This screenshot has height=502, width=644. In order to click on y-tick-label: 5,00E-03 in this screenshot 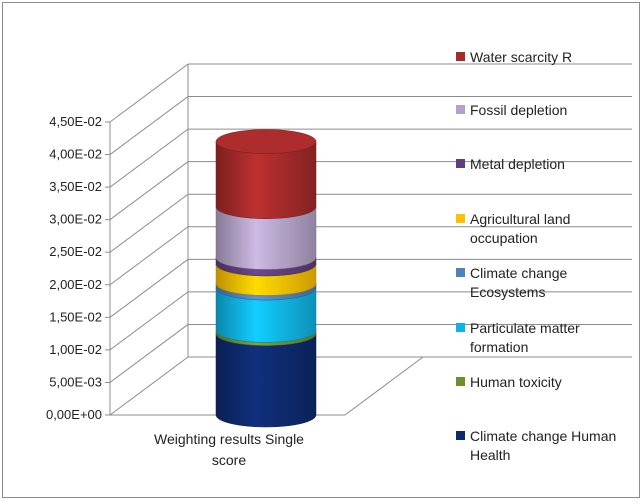, I will do `click(75, 381)`.